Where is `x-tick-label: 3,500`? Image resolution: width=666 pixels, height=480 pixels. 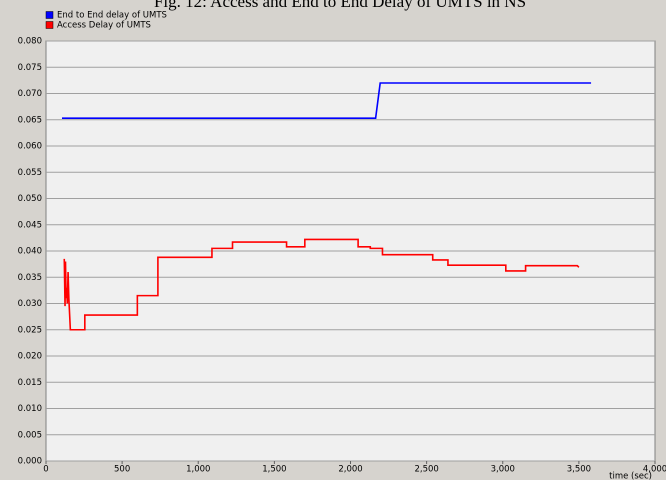 x-tick-label: 3,500 is located at coordinates (579, 470).